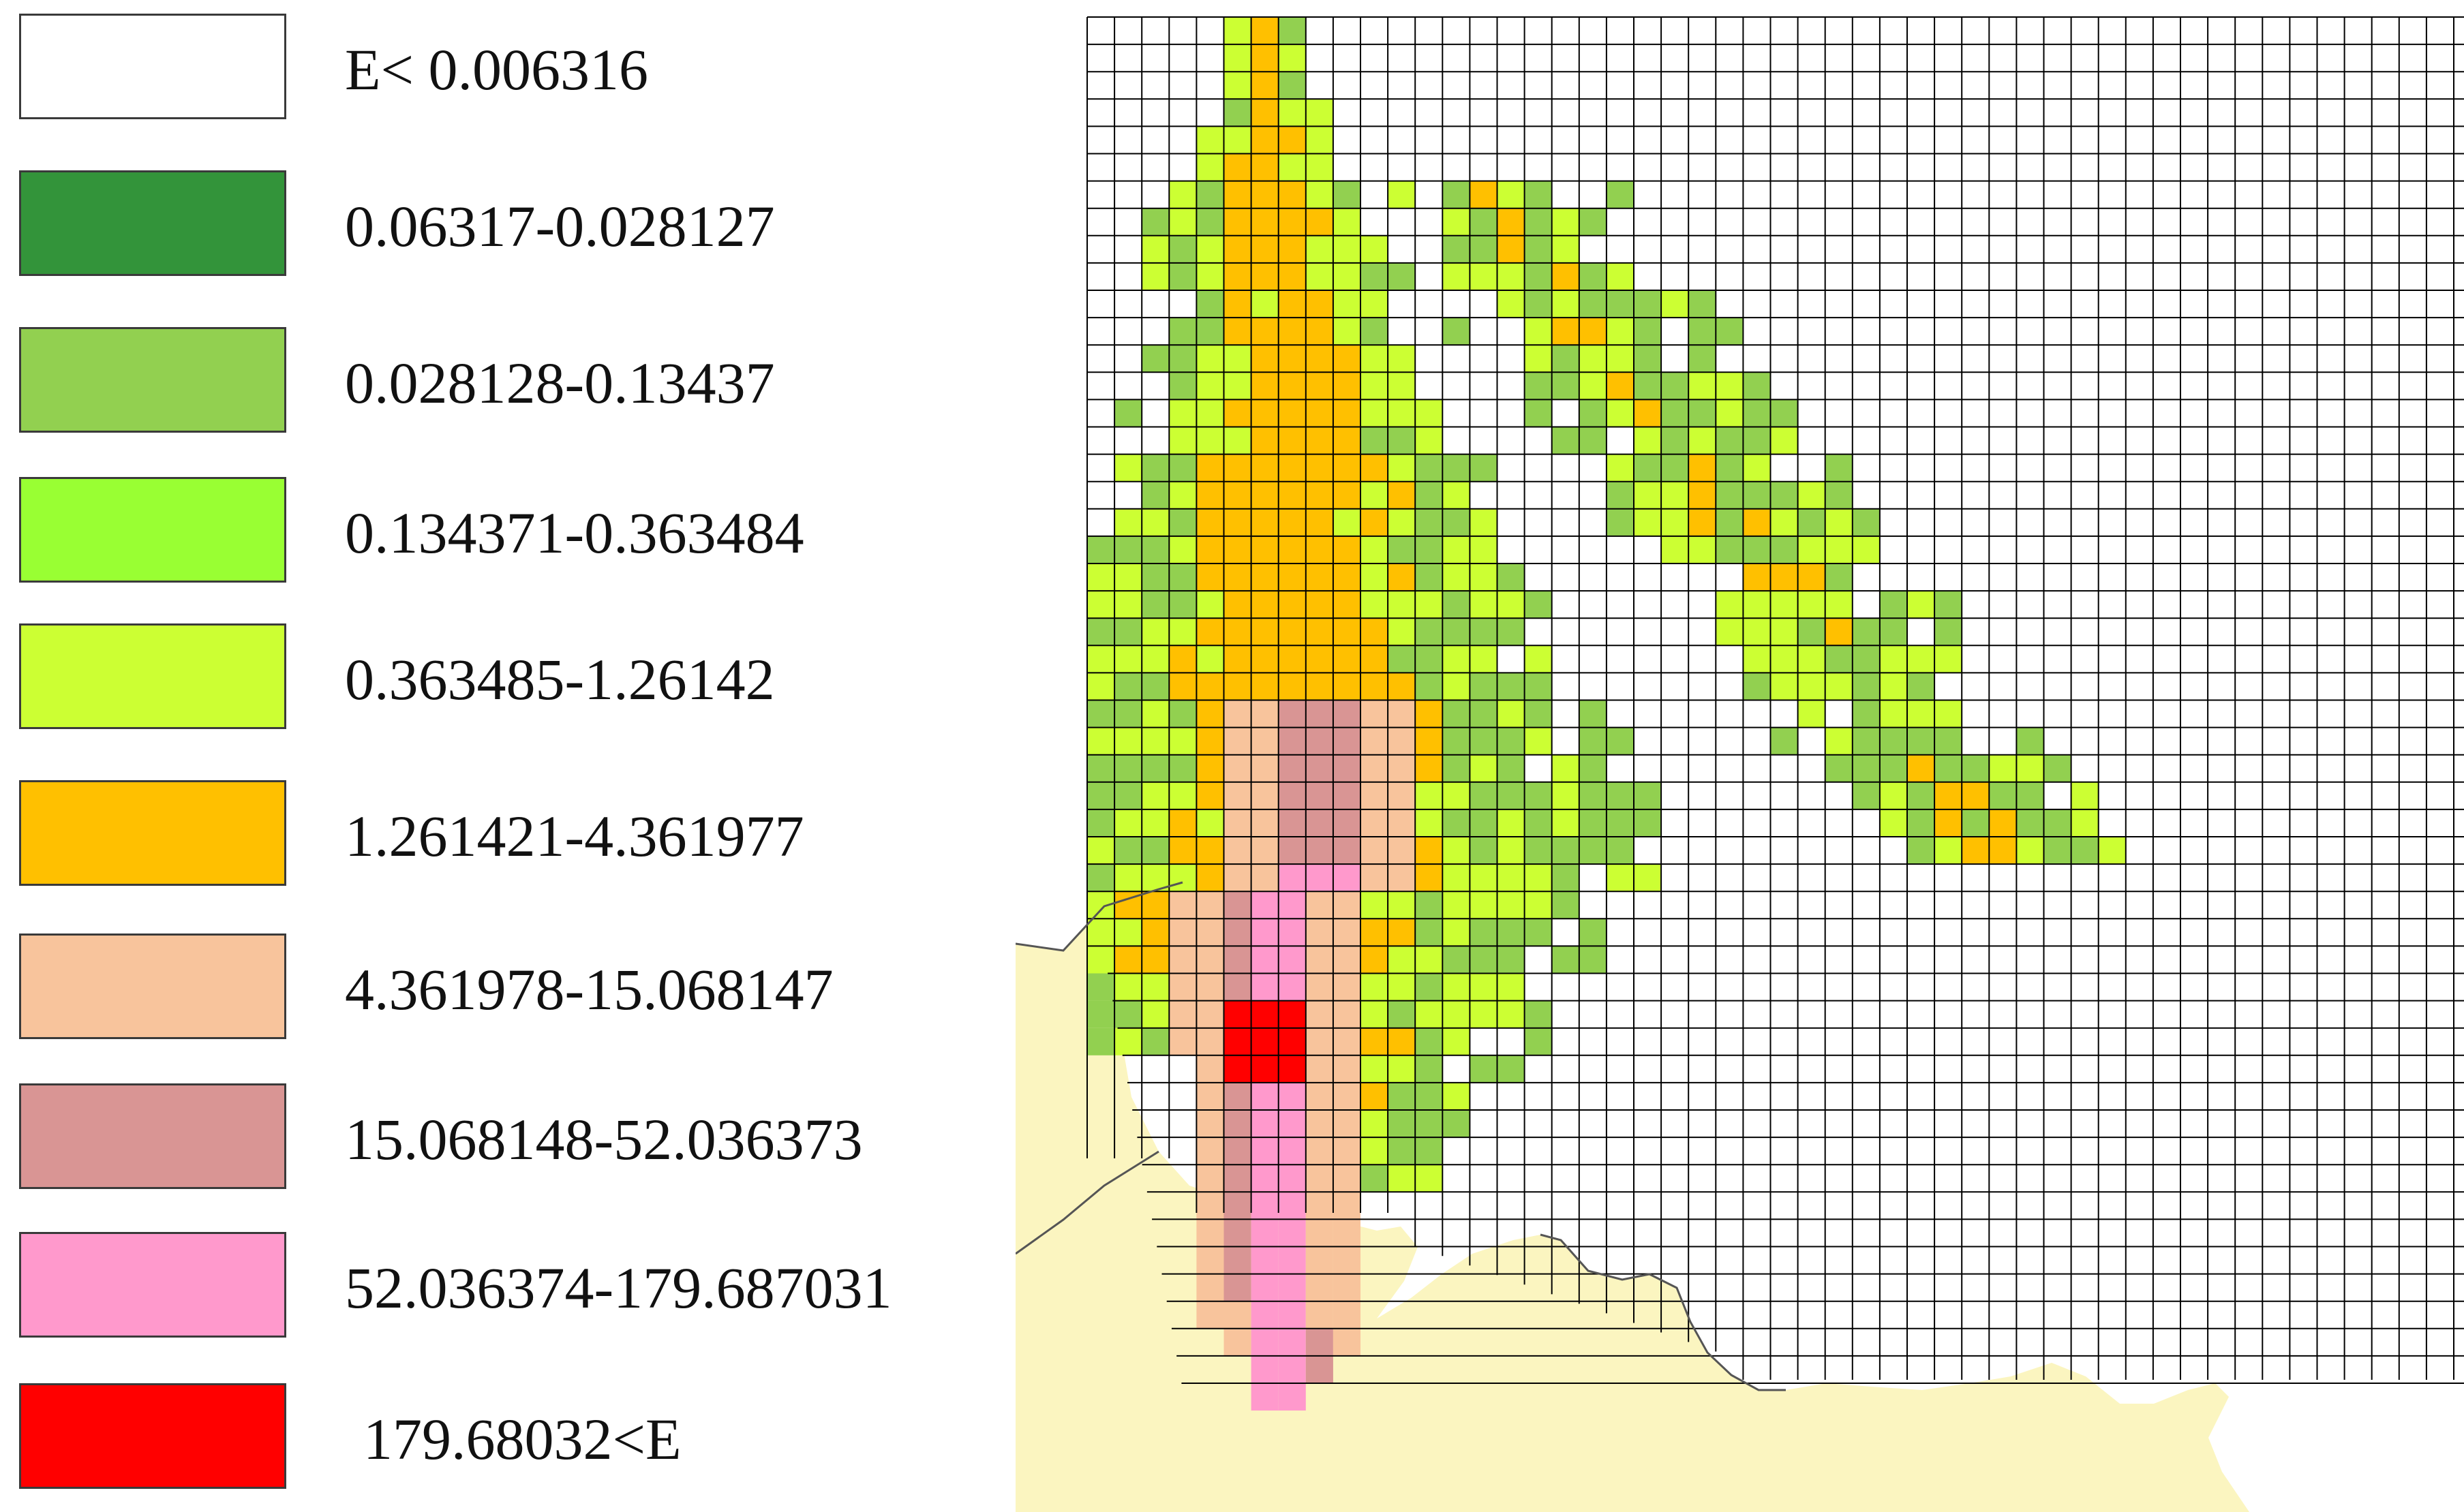 This screenshot has height=1512, width=2464. I want to click on legend-item: 4.361978-15.068147, so click(496, 988).